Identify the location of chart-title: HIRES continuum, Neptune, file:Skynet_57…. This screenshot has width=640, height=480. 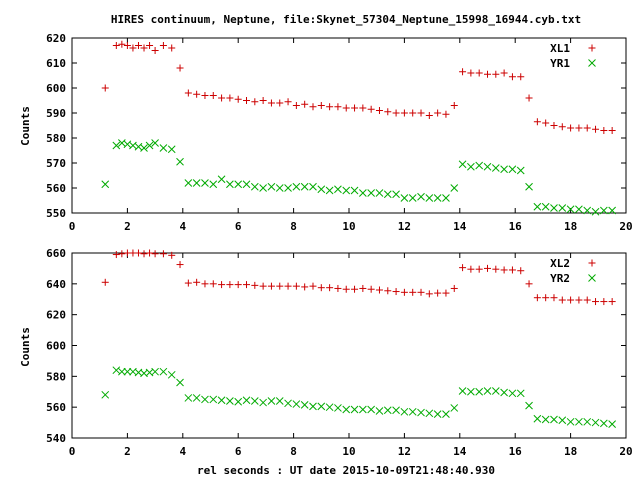
(346, 19).